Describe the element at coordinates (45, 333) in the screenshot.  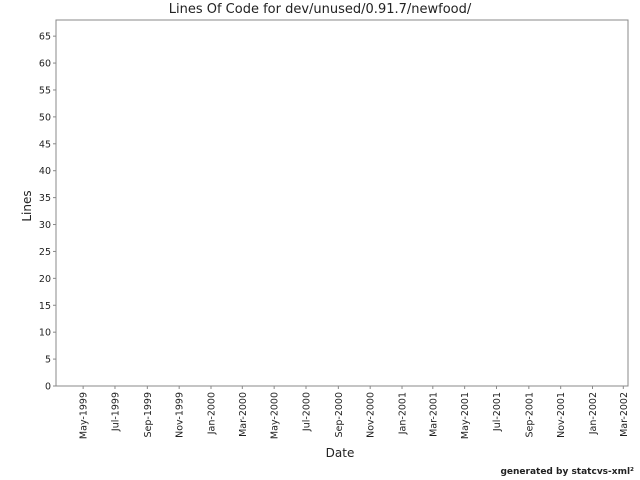
I see `y-tick-label: 10` at that location.